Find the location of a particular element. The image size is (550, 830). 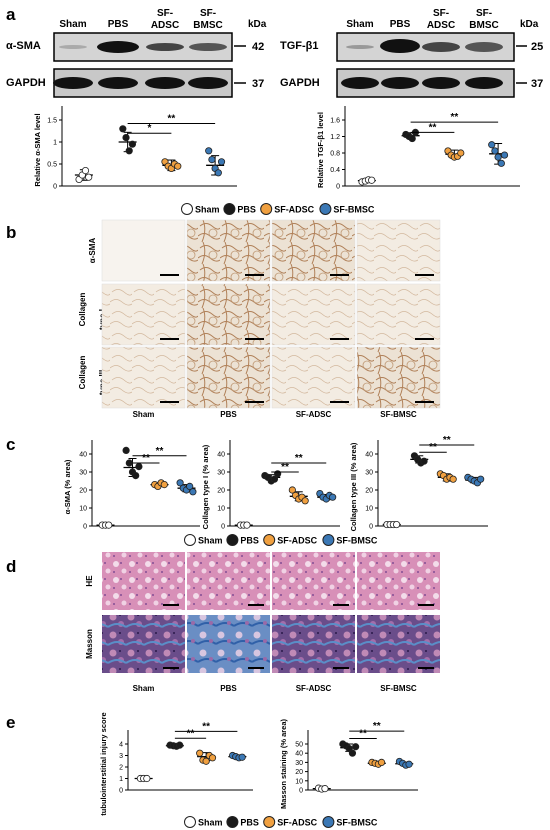

legend-label-sf-bmsc: SF-BMSC is located at coordinates (353, 210).